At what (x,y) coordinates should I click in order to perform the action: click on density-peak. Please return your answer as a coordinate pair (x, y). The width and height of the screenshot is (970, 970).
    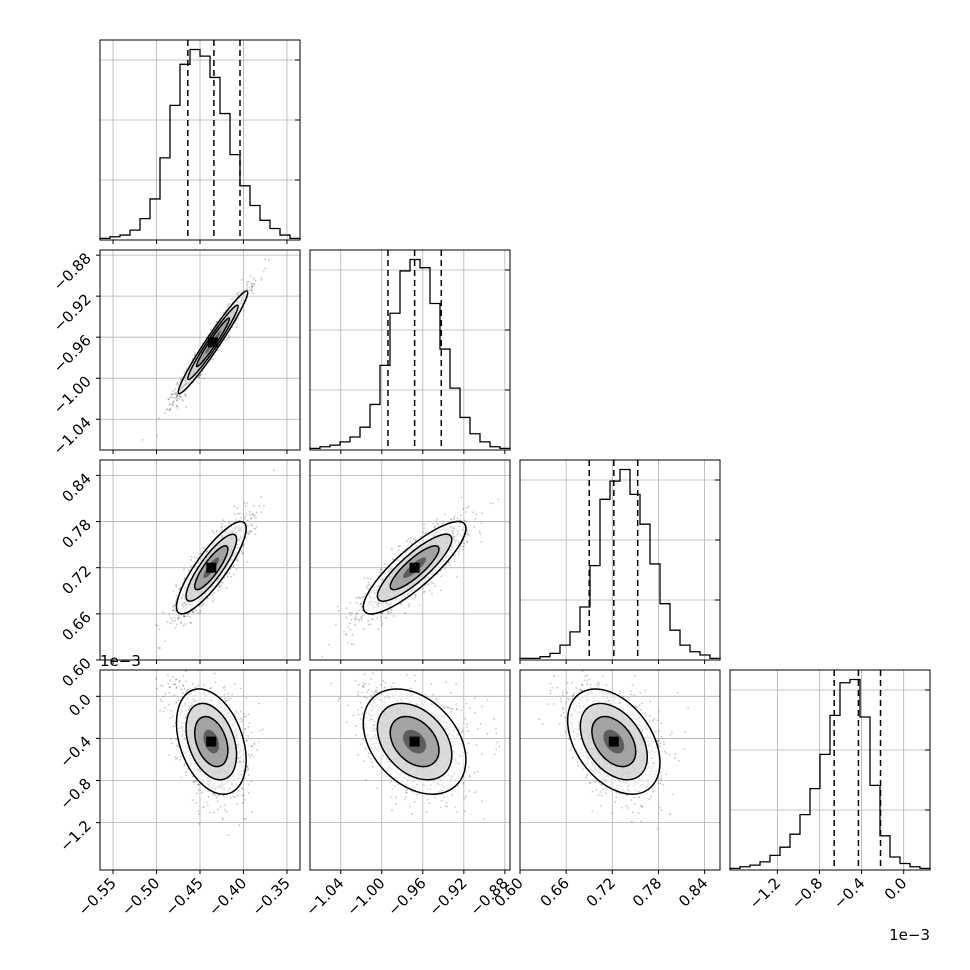
    Looking at the image, I should click on (213, 342).